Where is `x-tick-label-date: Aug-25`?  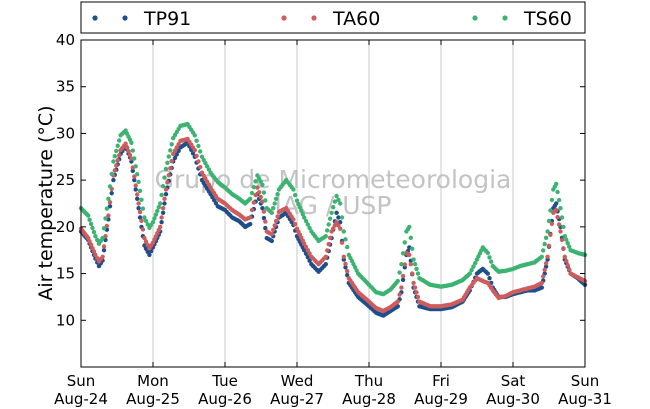
x-tick-label-date: Aug-25 is located at coordinates (153, 399).